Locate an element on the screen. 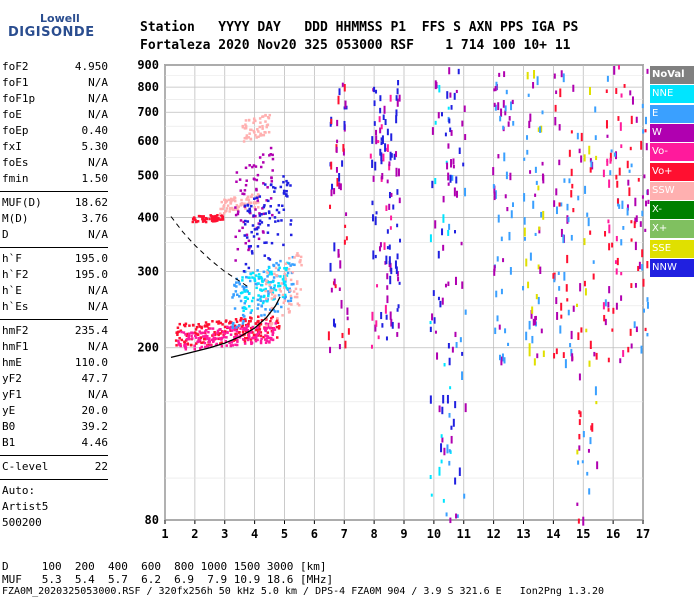 Image resolution: width=700 pixels, height=600 pixels. x-tick-label: 2 is located at coordinates (194, 534).